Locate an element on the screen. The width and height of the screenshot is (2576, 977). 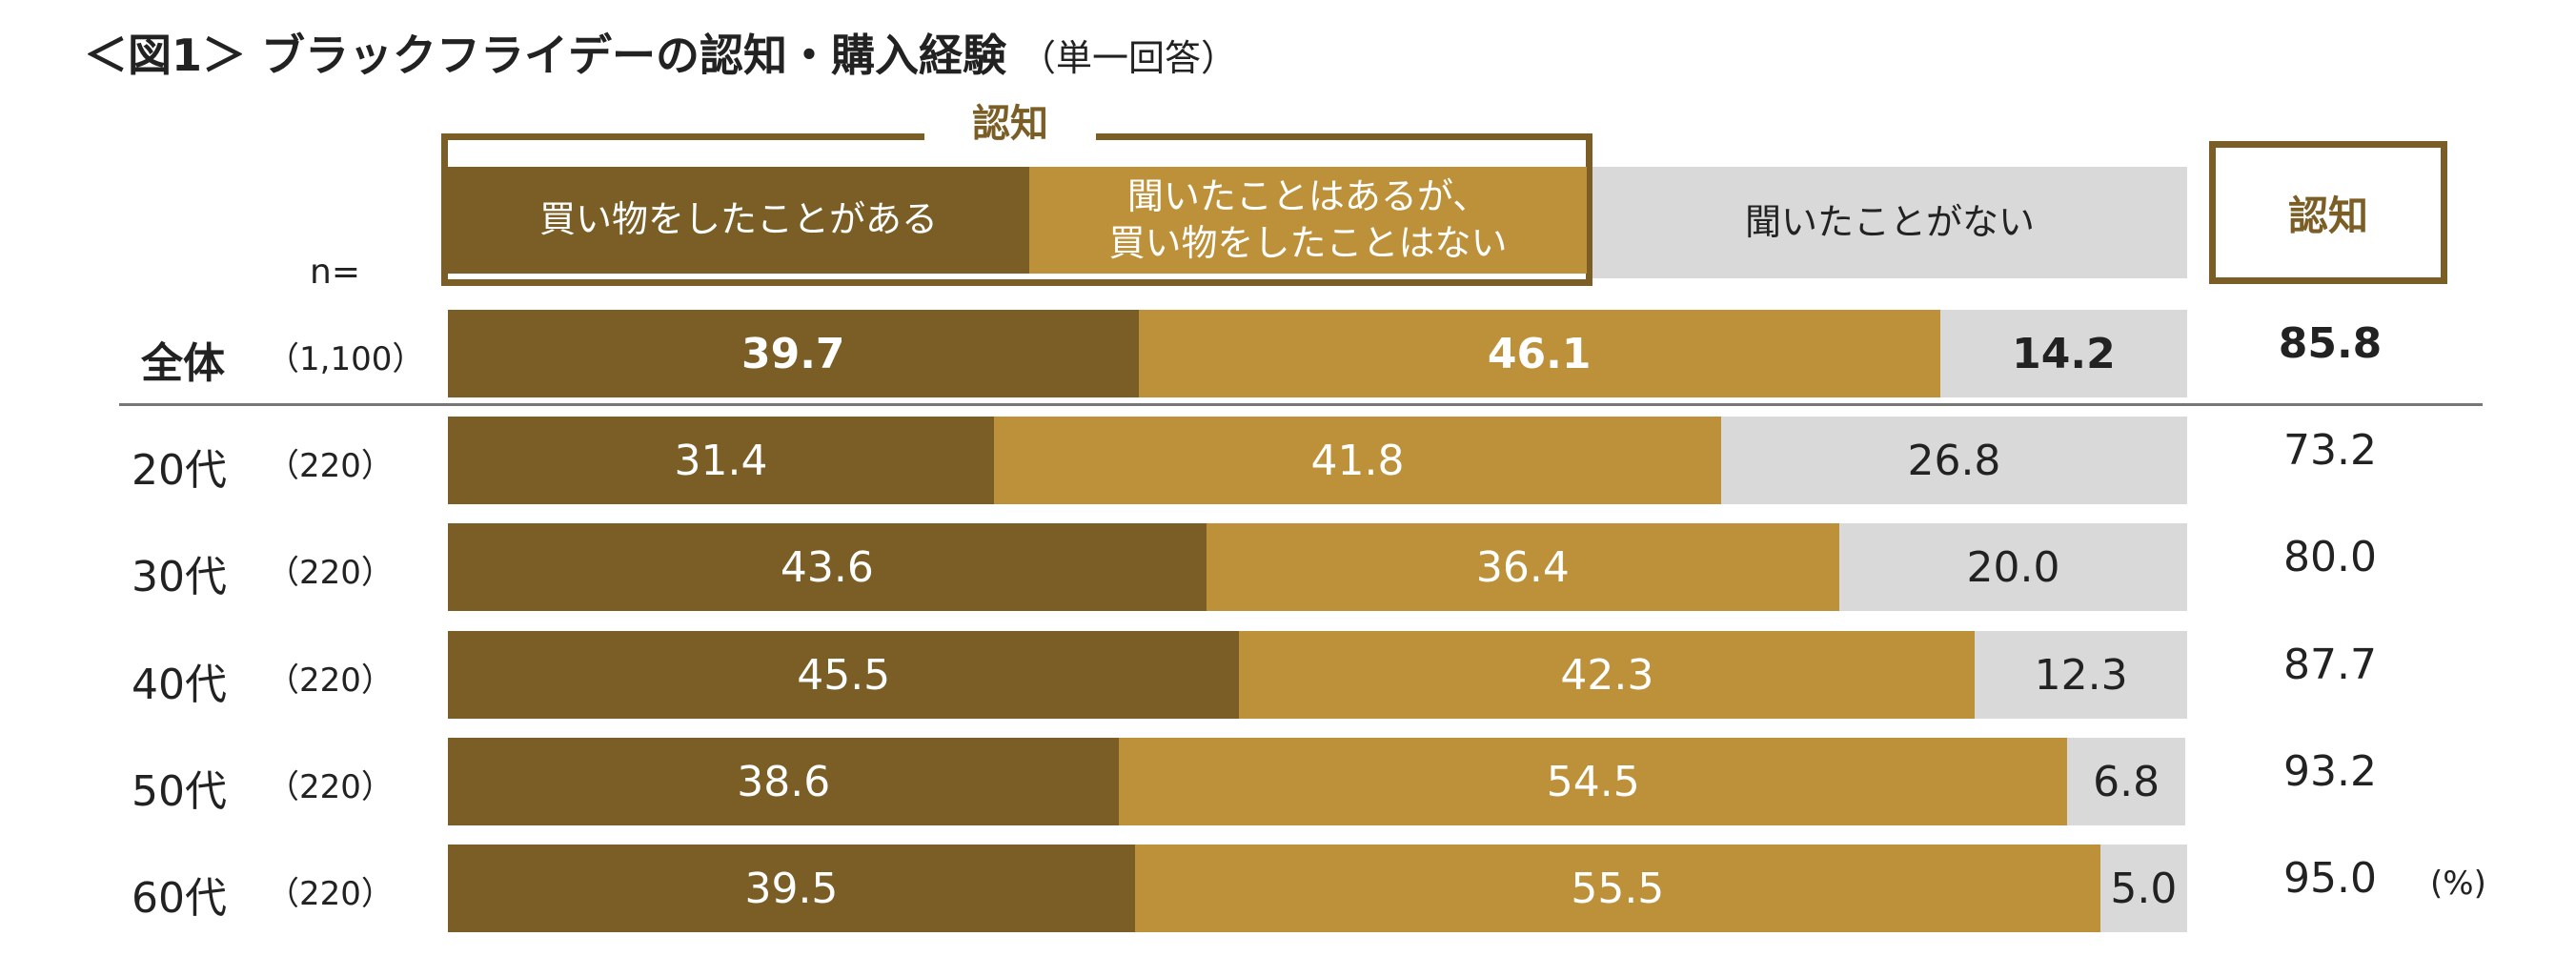
data-label: 42.3 is located at coordinates (1607, 675).